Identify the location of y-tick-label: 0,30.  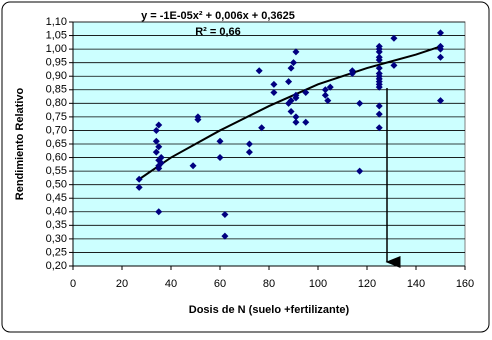
(56, 239).